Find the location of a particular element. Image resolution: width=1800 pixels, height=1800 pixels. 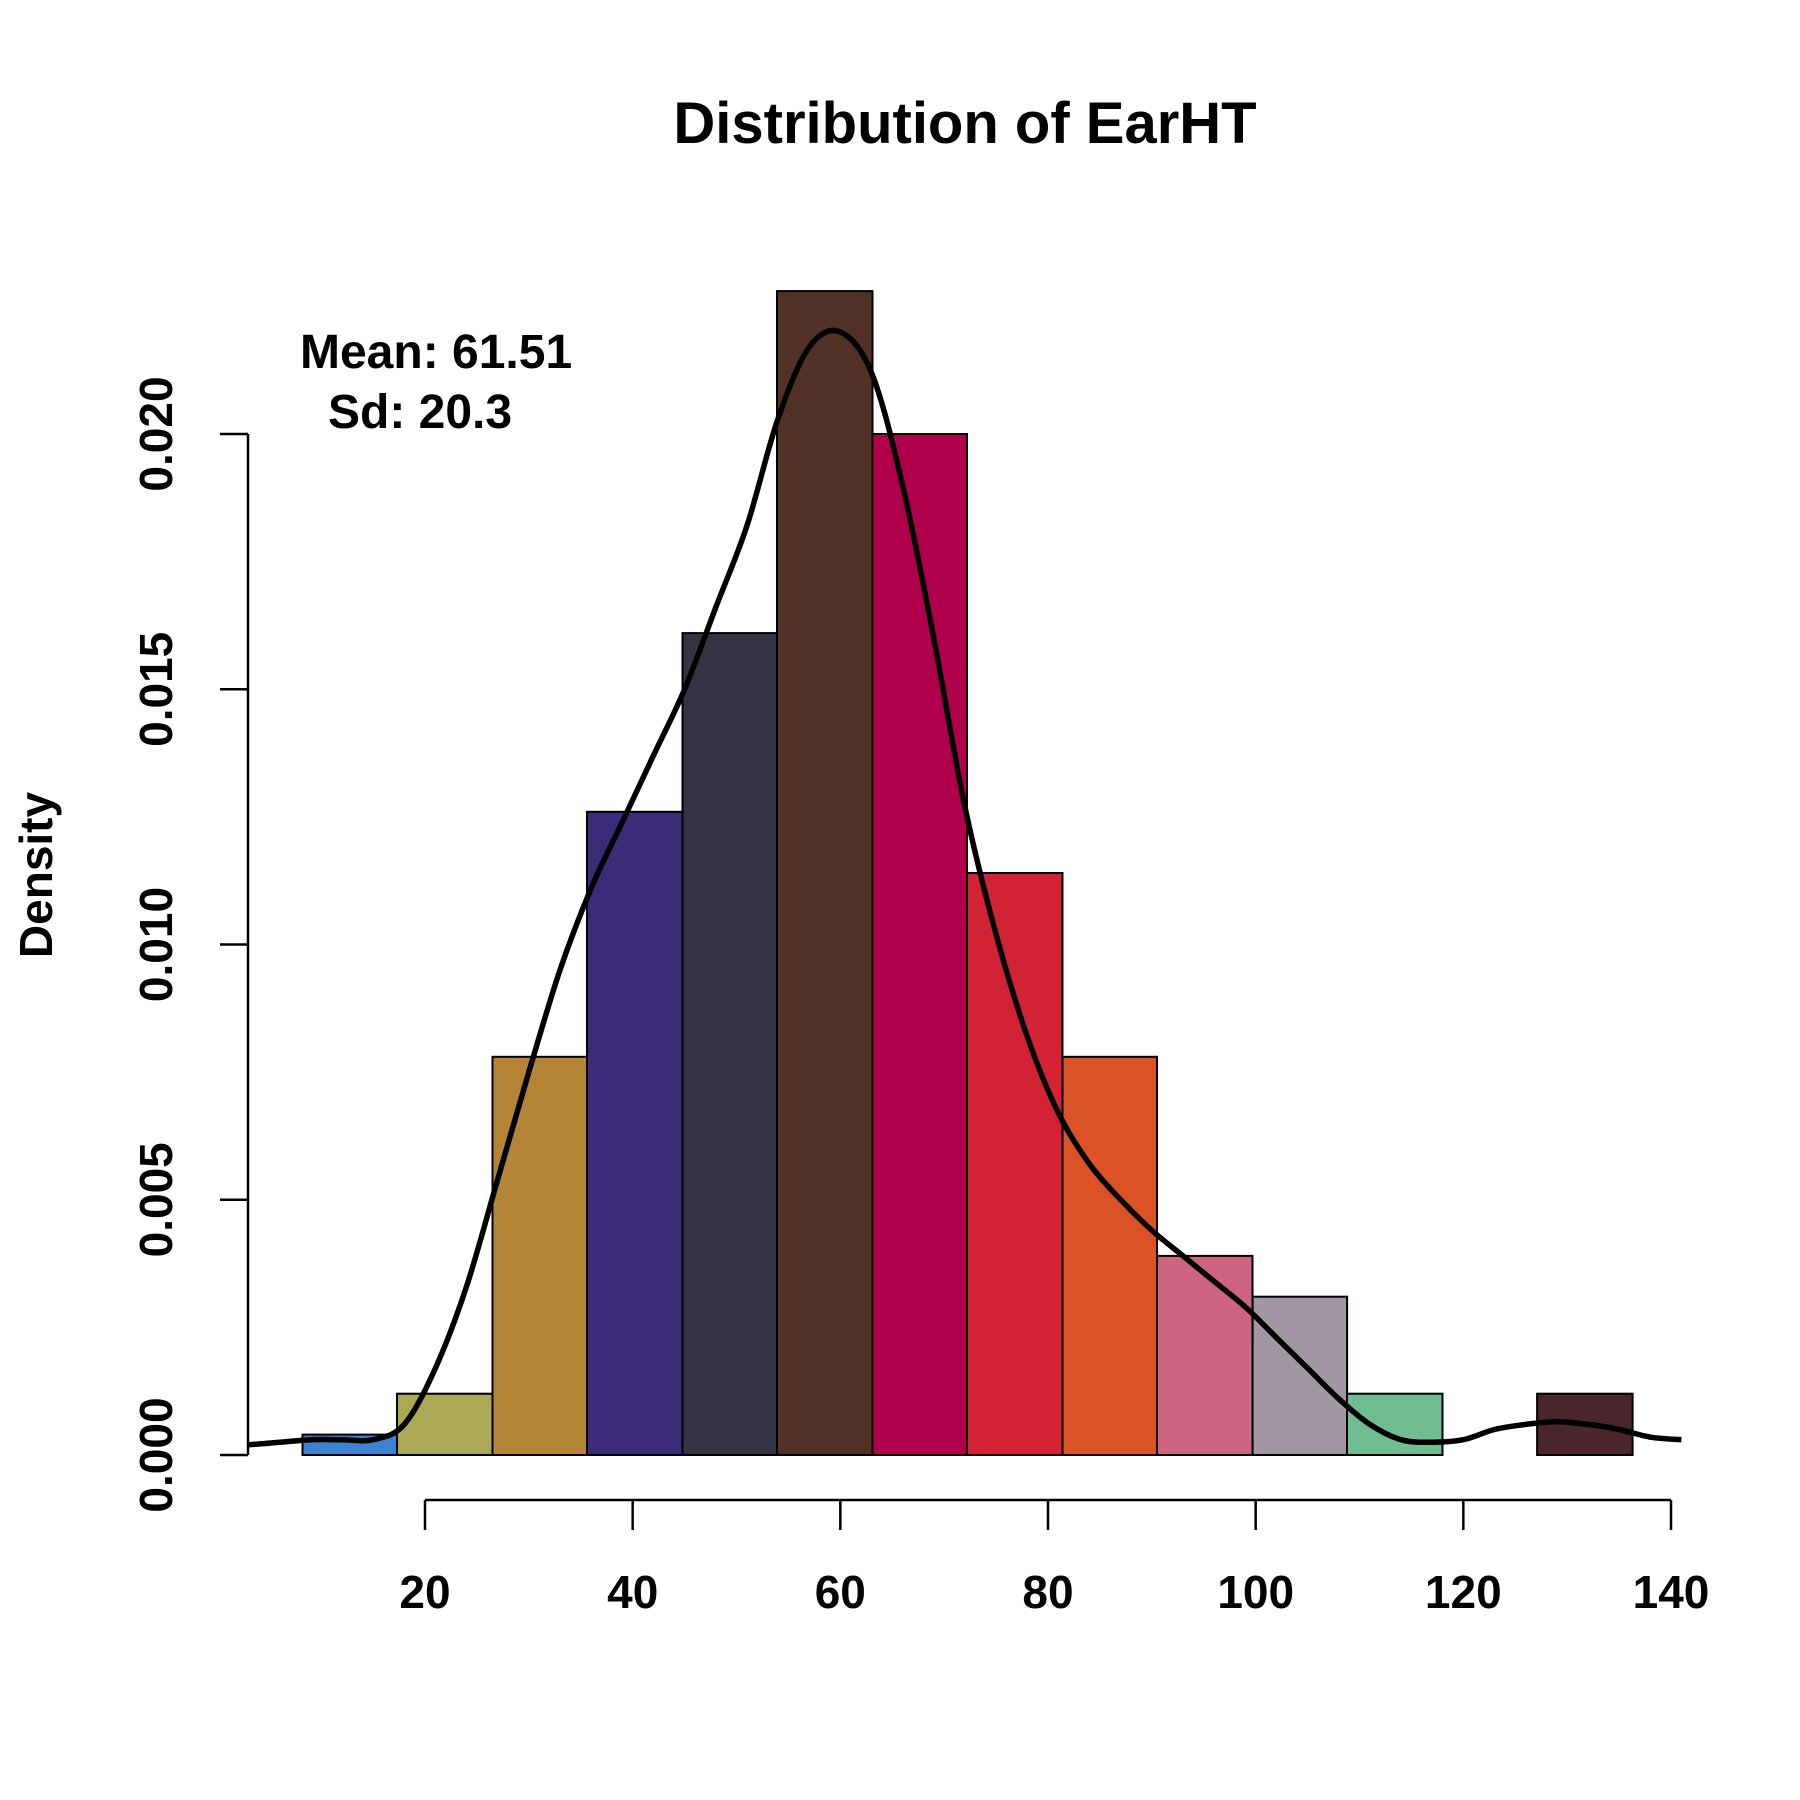

y-tick-label: 0.020 is located at coordinates (156, 433).